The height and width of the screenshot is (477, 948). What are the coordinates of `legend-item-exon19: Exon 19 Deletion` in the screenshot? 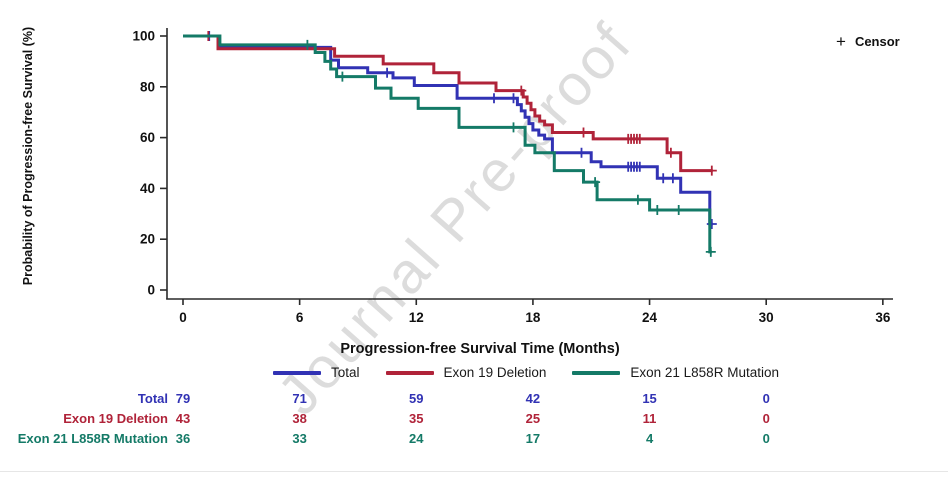 It's located at (466, 372).